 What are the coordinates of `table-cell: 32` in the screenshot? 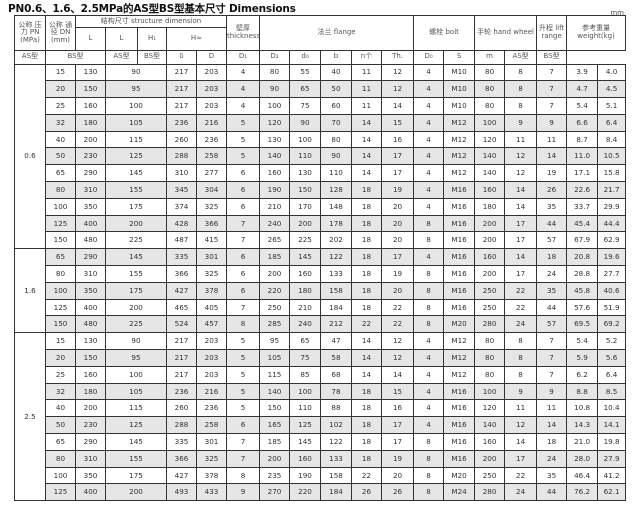 It's located at (60, 391).